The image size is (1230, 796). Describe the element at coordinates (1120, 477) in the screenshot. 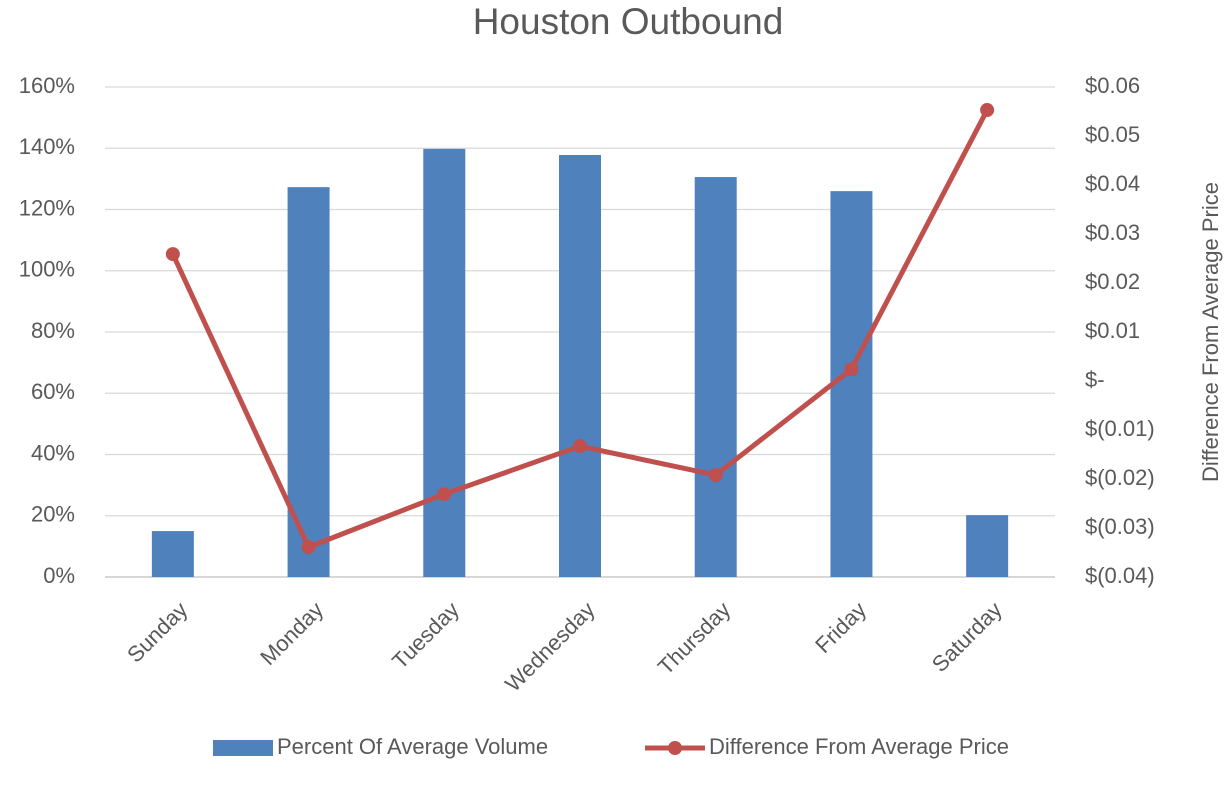

I see `y2-tick-label: $(0.02)` at that location.